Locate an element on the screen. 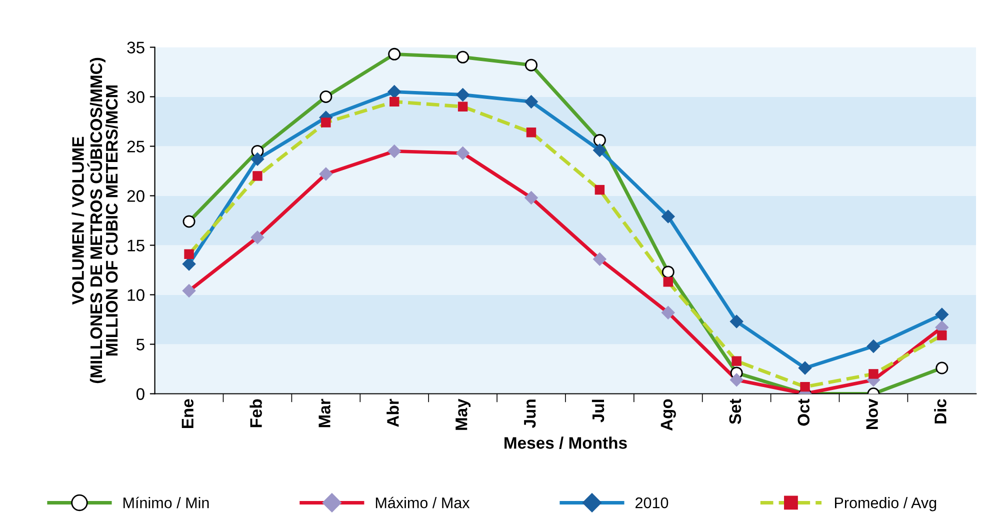  y-tick-label: 30 is located at coordinates (135, 97).